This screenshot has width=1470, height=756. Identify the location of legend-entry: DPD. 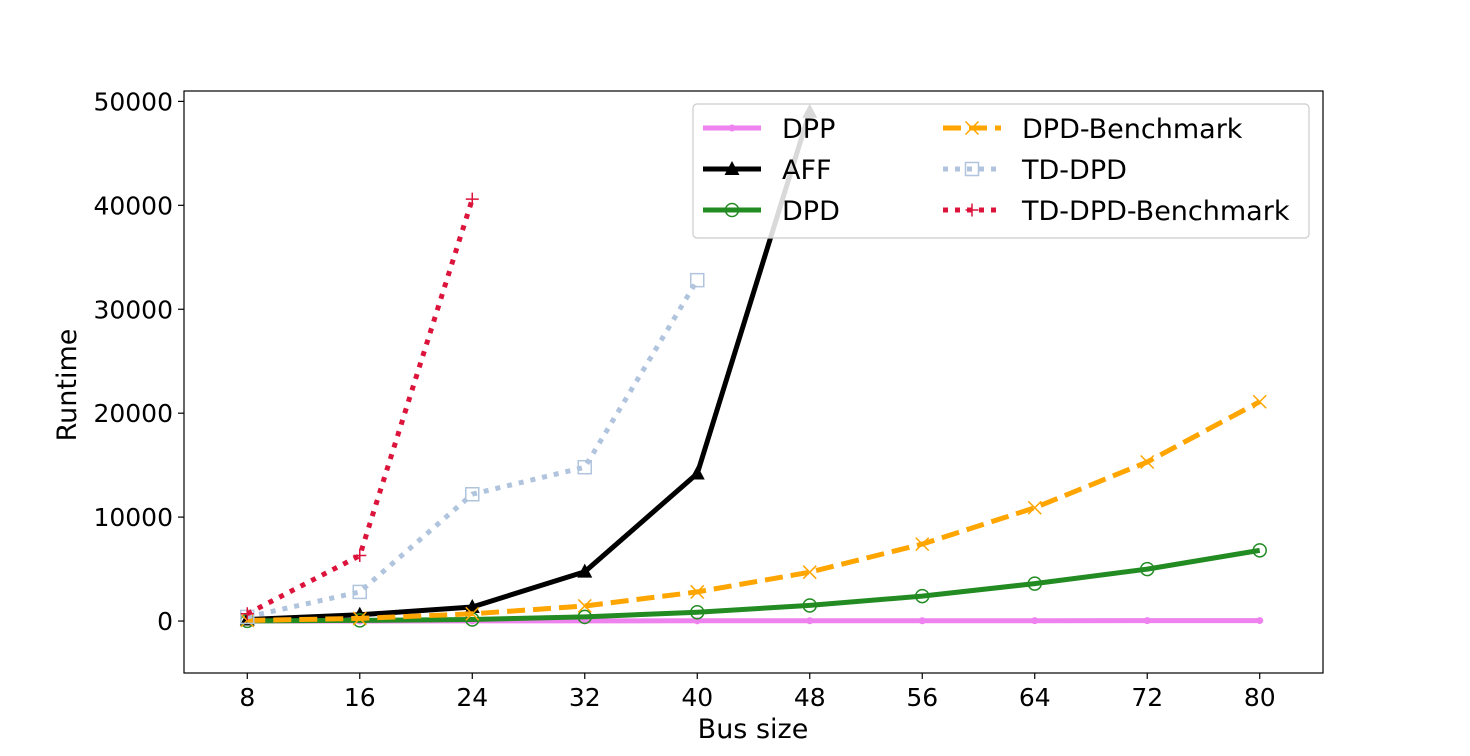
(771, 211).